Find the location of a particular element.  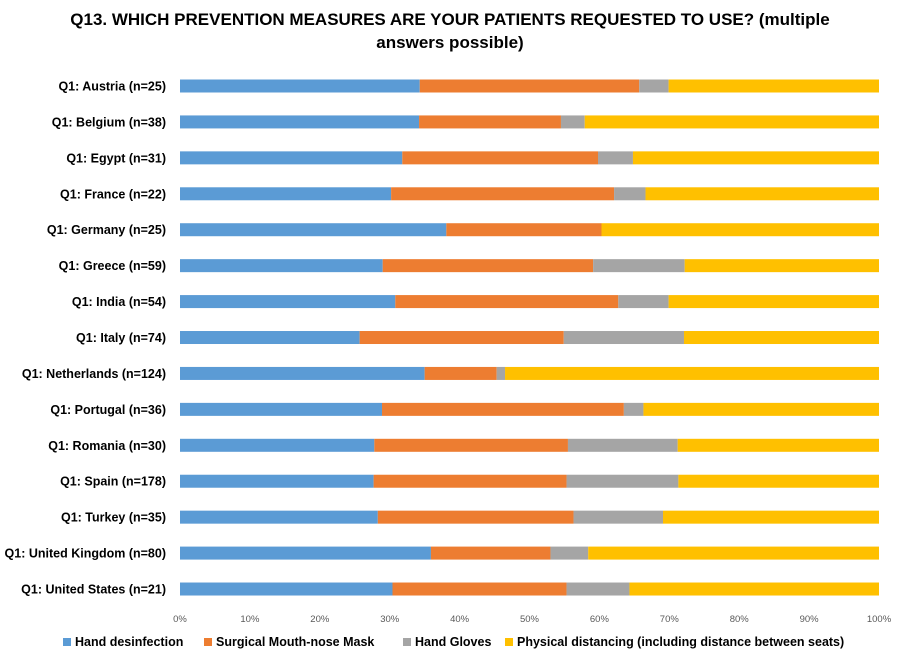

x-tick-label: 10% is located at coordinates (250, 619).